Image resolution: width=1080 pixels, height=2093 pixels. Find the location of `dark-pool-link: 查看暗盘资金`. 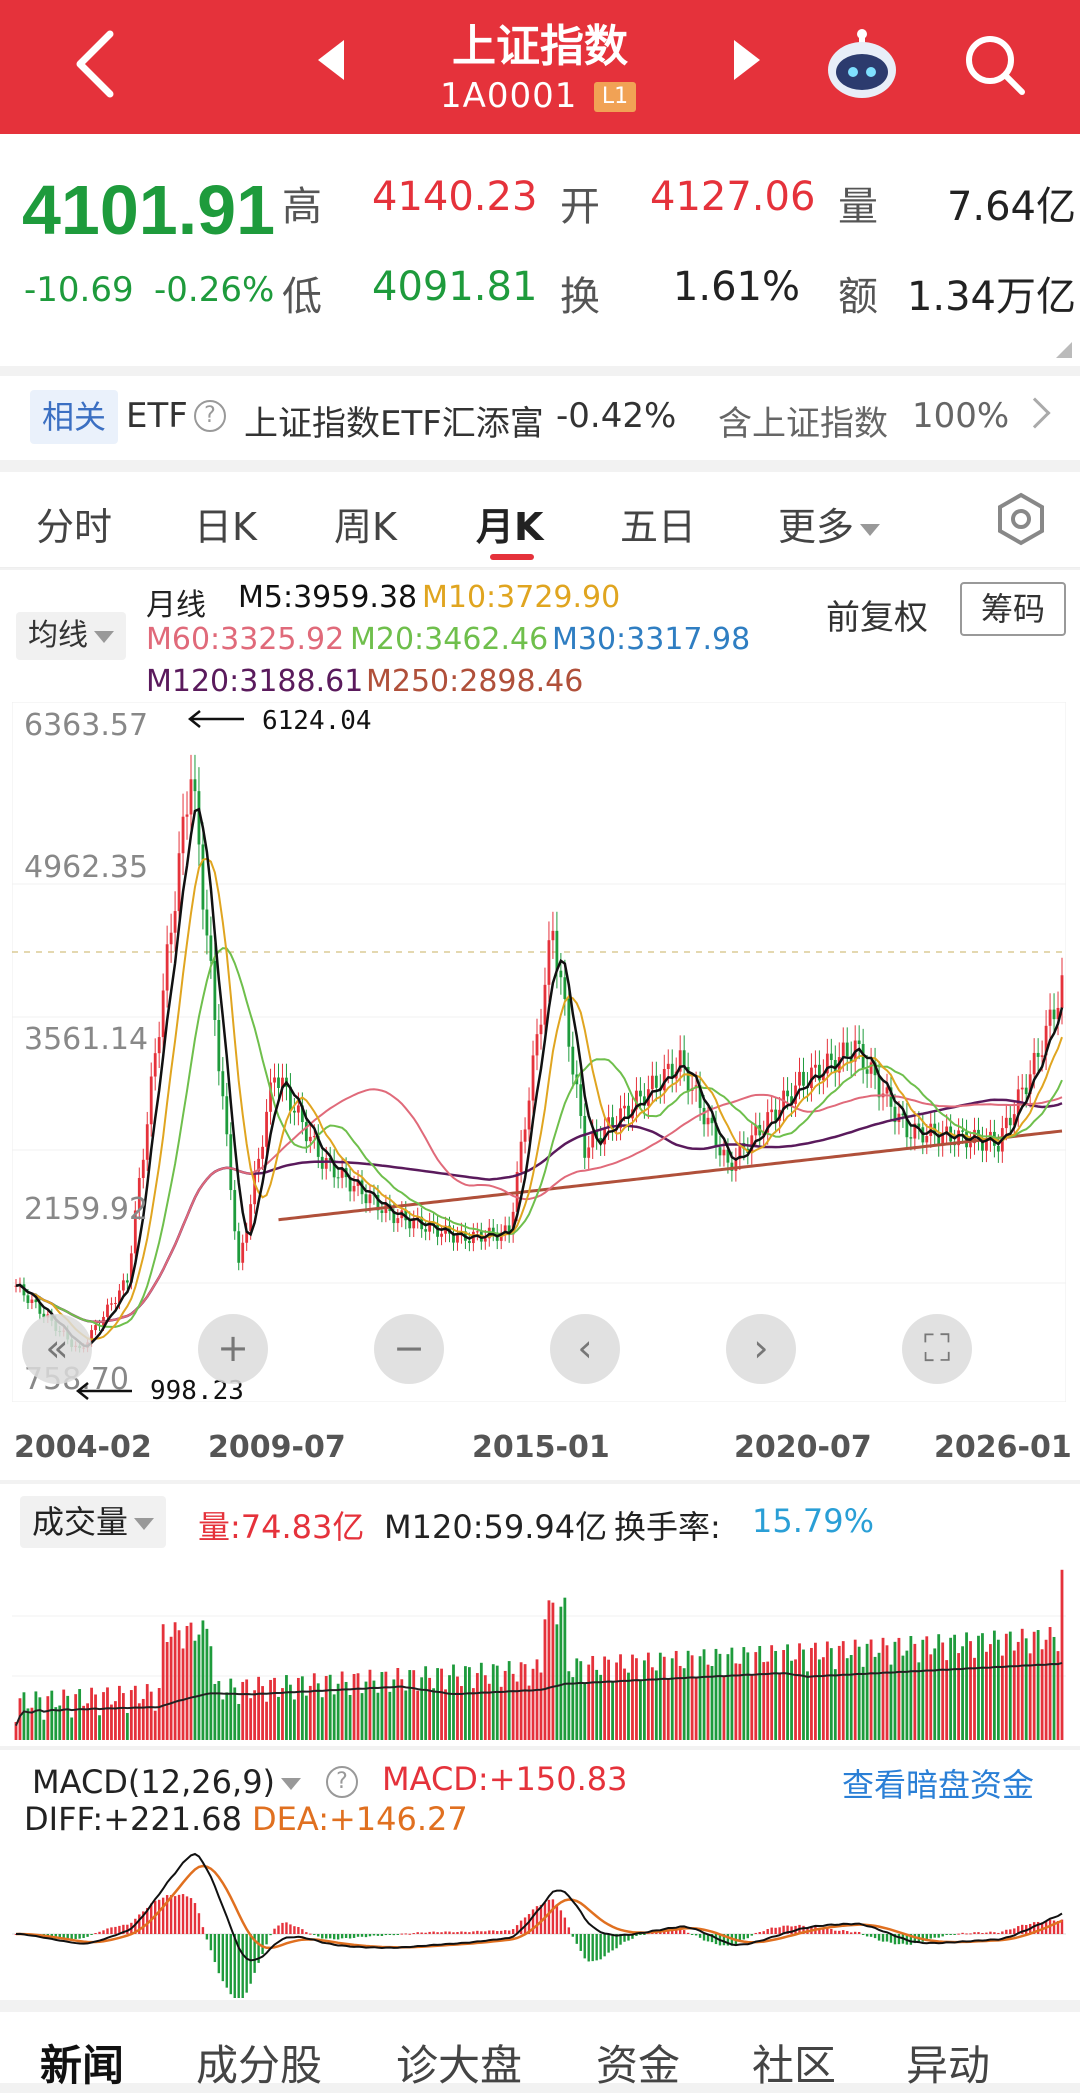

dark-pool-link: 查看暗盘资金 is located at coordinates (938, 1785).